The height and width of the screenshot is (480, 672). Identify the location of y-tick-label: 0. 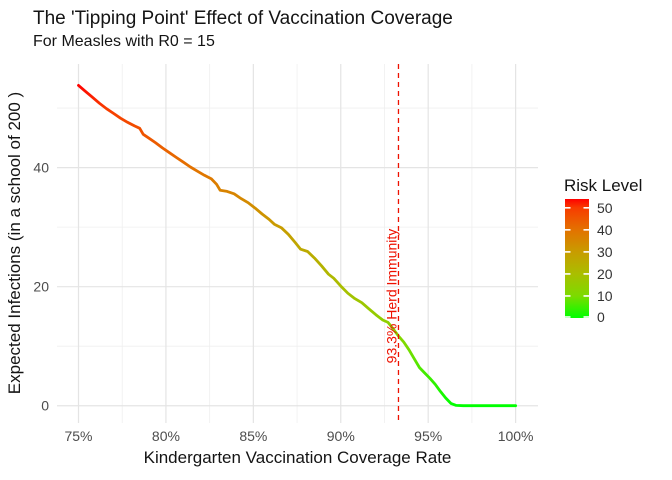
(45, 406).